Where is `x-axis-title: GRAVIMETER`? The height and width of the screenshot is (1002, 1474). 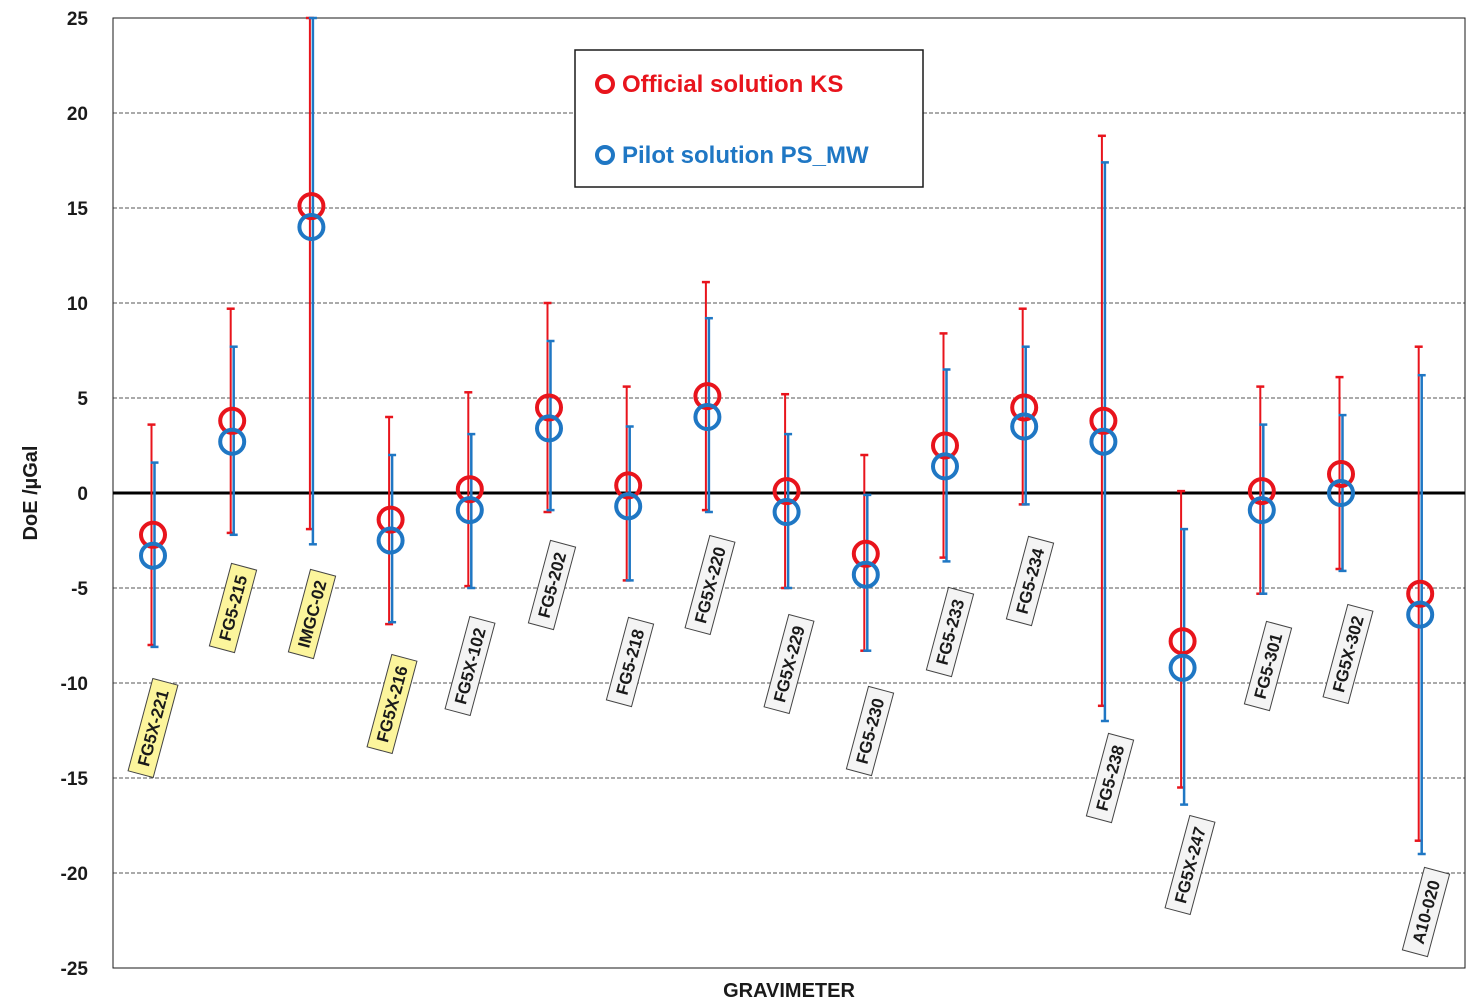 x-axis-title: GRAVIMETER is located at coordinates (789, 991).